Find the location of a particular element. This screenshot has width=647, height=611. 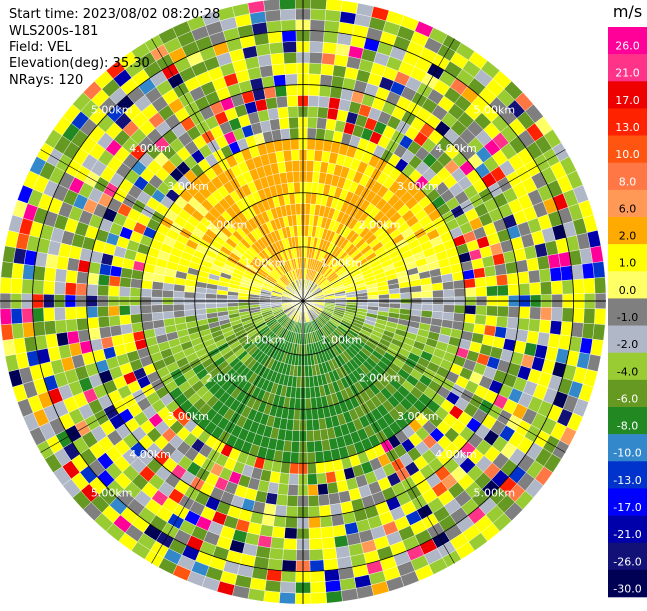

colorbar-tick-label: -2.0 is located at coordinates (627, 344).